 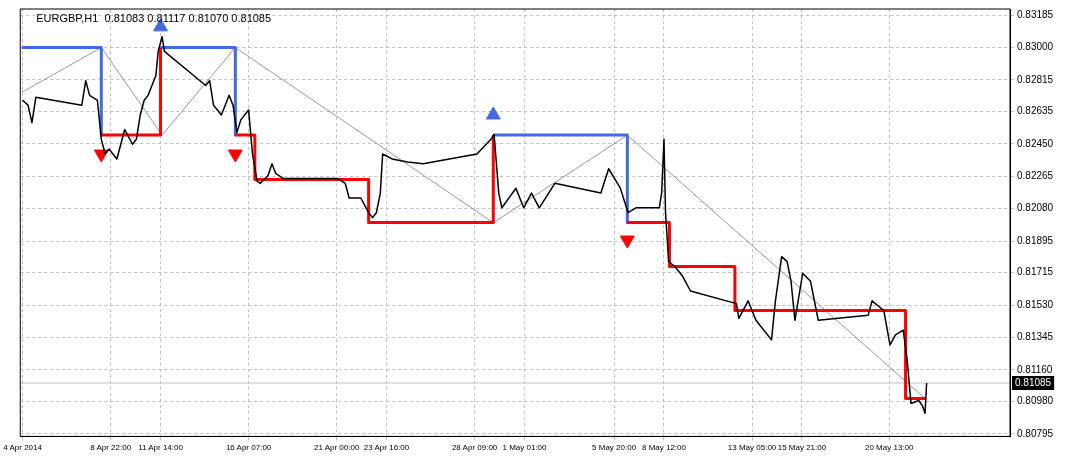 What do you see at coordinates (1035, 176) in the screenshot?
I see `y-tick-label: 0.82265` at bounding box center [1035, 176].